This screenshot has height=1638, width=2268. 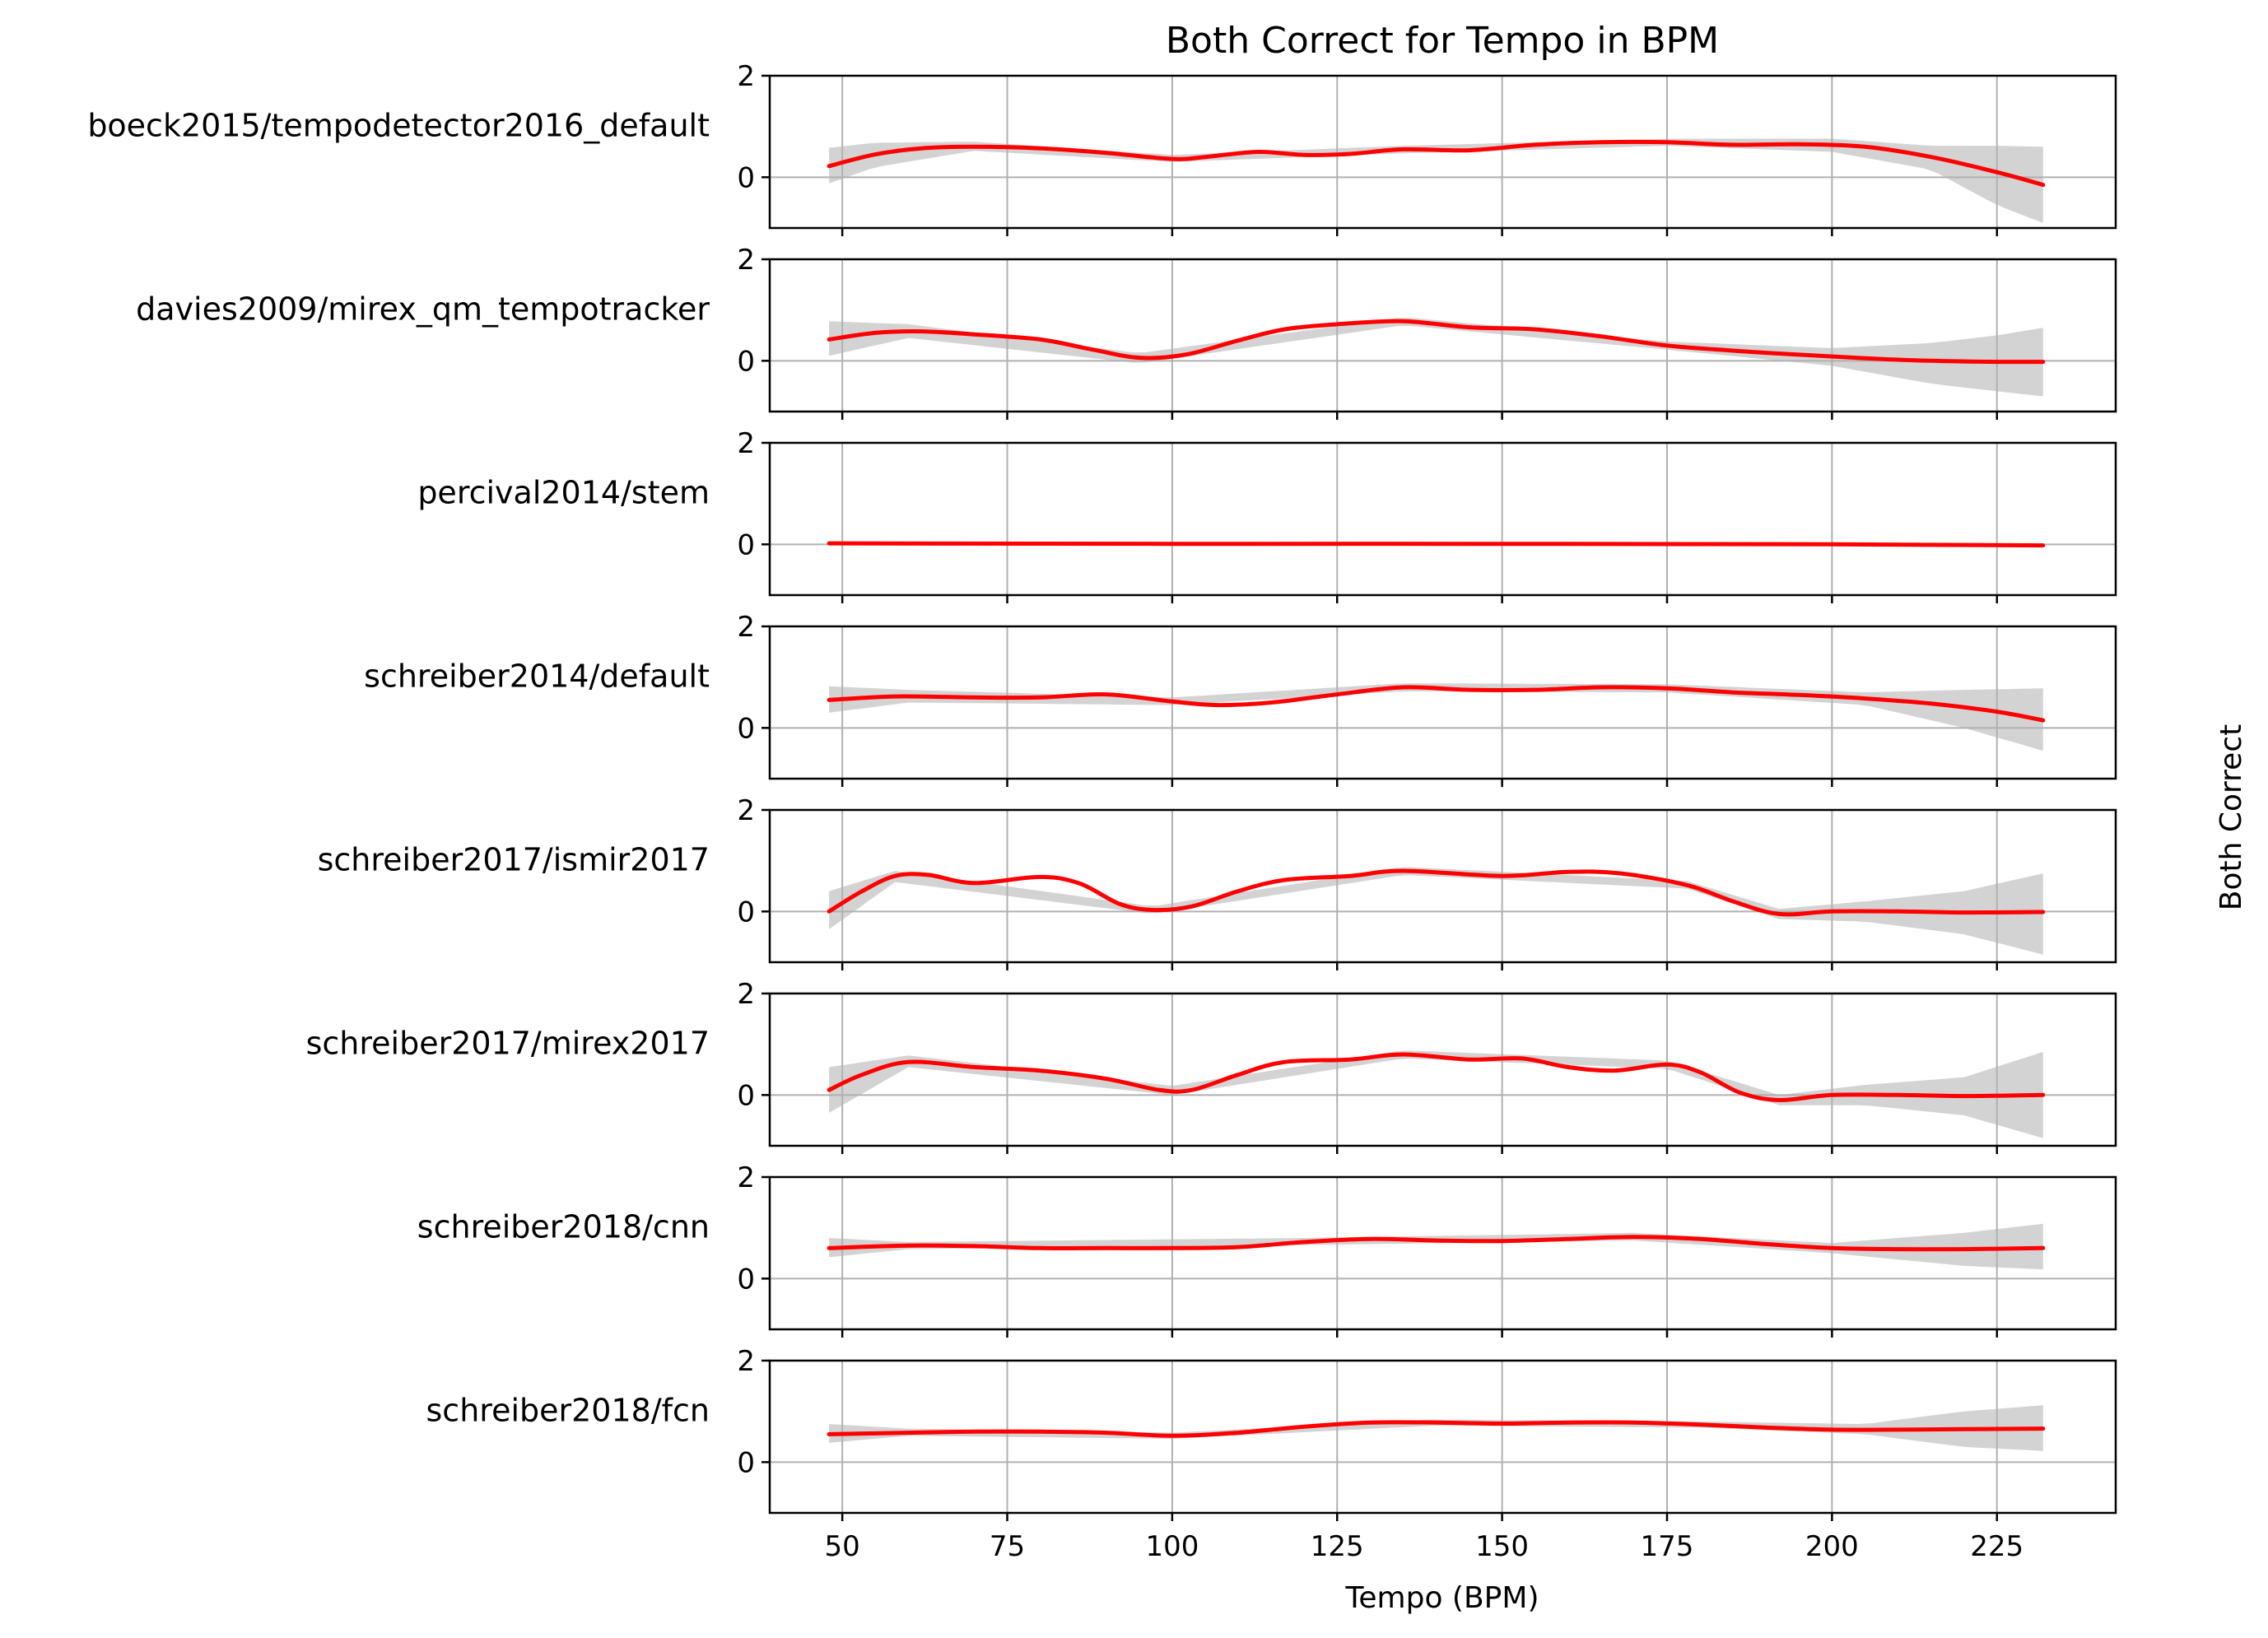 What do you see at coordinates (842, 1546) in the screenshot?
I see `x-tick-label-0: 50` at bounding box center [842, 1546].